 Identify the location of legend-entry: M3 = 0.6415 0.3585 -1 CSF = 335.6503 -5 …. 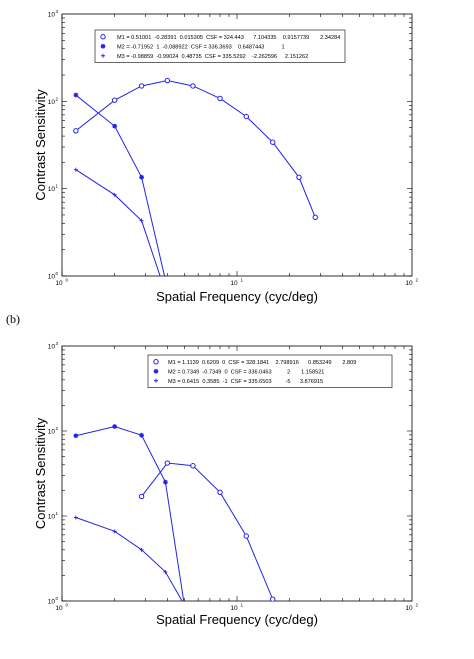
(245, 382).